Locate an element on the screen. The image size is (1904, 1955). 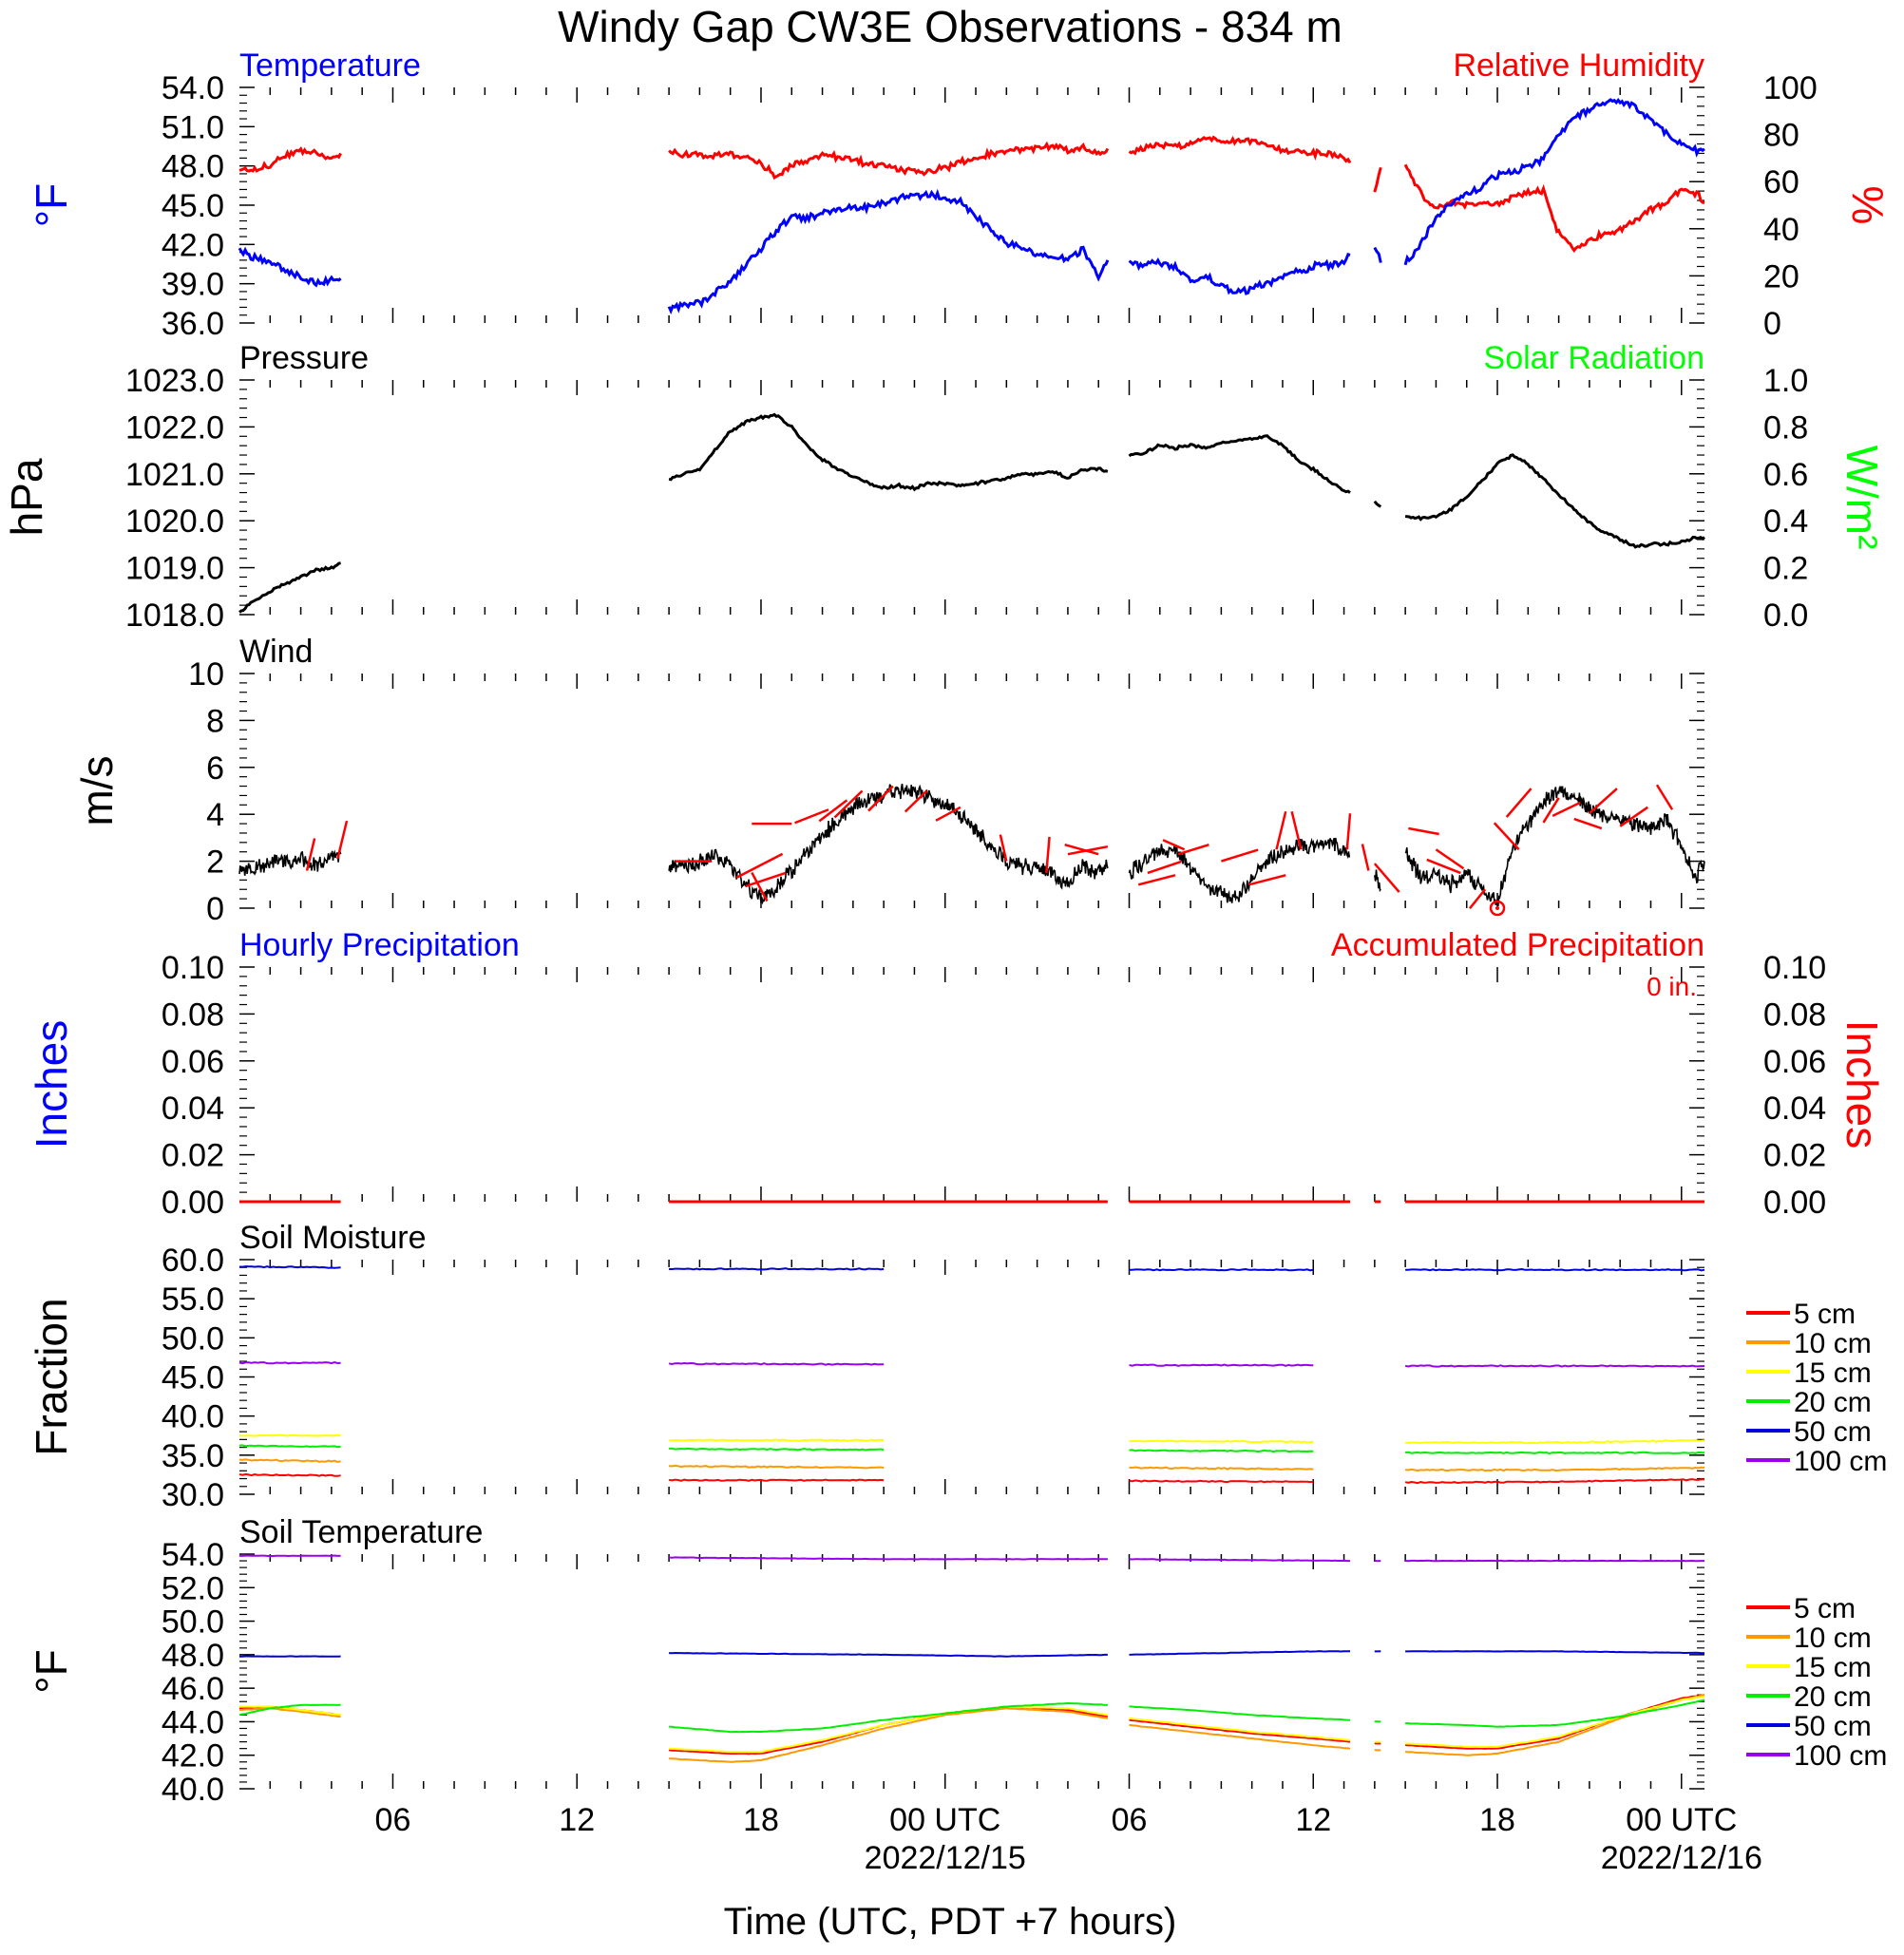
pressure-ytick-label-left: 1023.0 is located at coordinates (174, 381).